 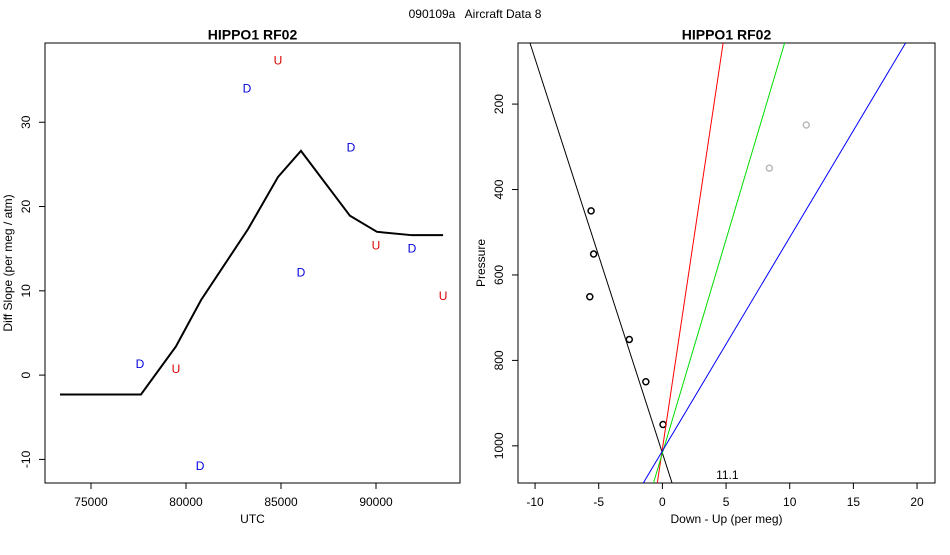 I want to click on y-tick-label: 200, so click(x=499, y=104).